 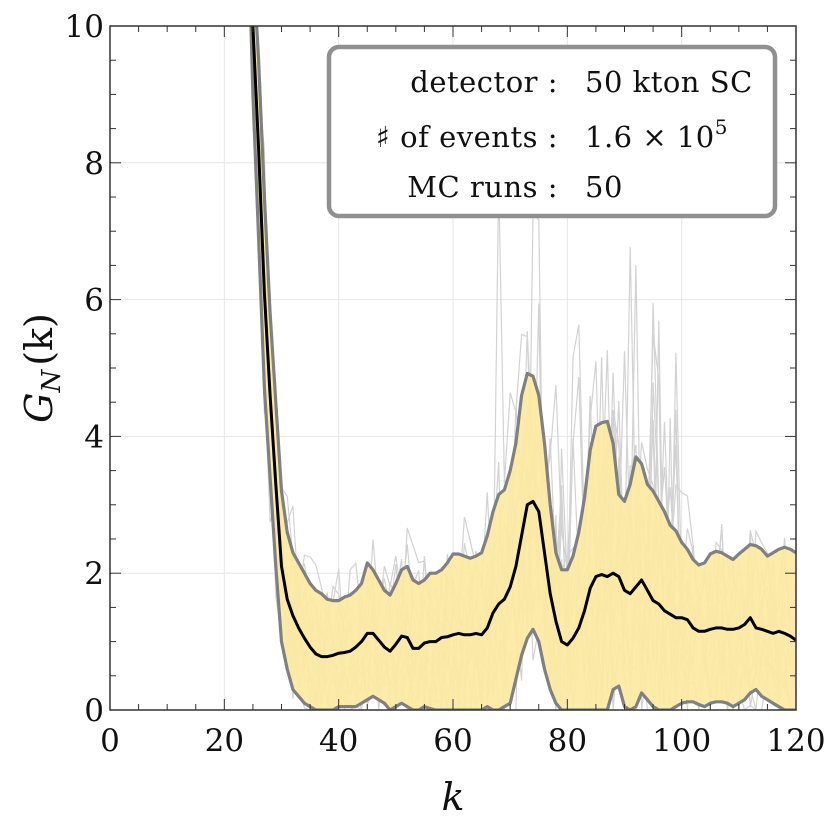 What do you see at coordinates (604, 187) in the screenshot?
I see `legend-value-mc-runs: 50` at bounding box center [604, 187].